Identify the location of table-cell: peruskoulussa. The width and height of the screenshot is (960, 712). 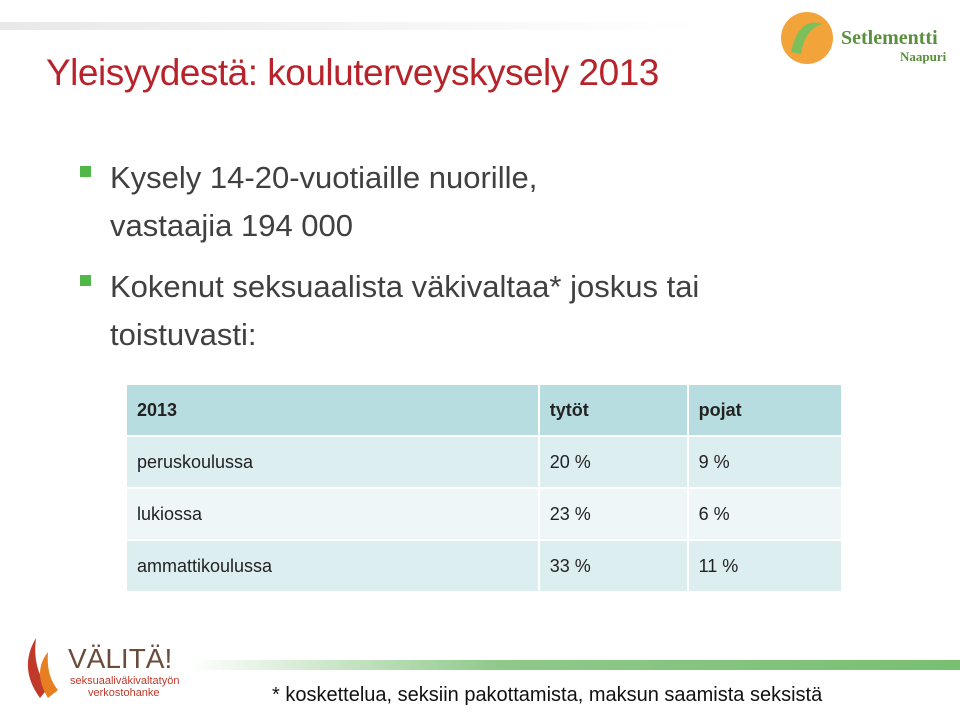
(332, 462).